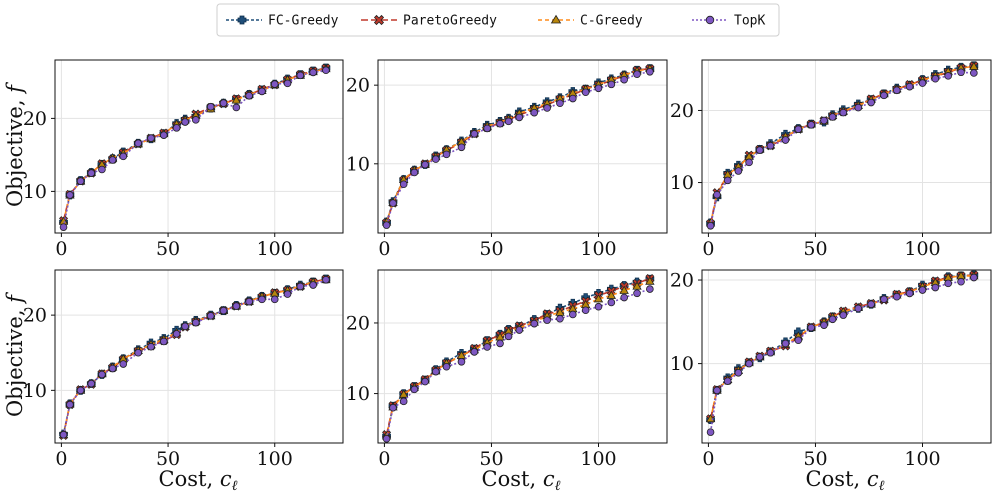 The width and height of the screenshot is (997, 497). I want to click on legend-frame, so click(498, 20).